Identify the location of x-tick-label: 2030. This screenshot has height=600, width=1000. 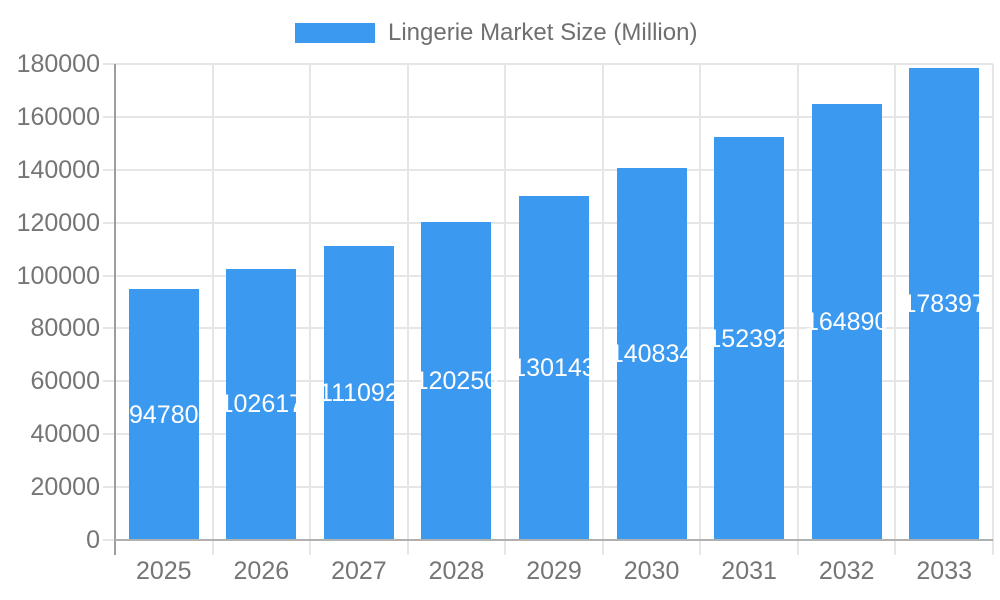
(651, 571).